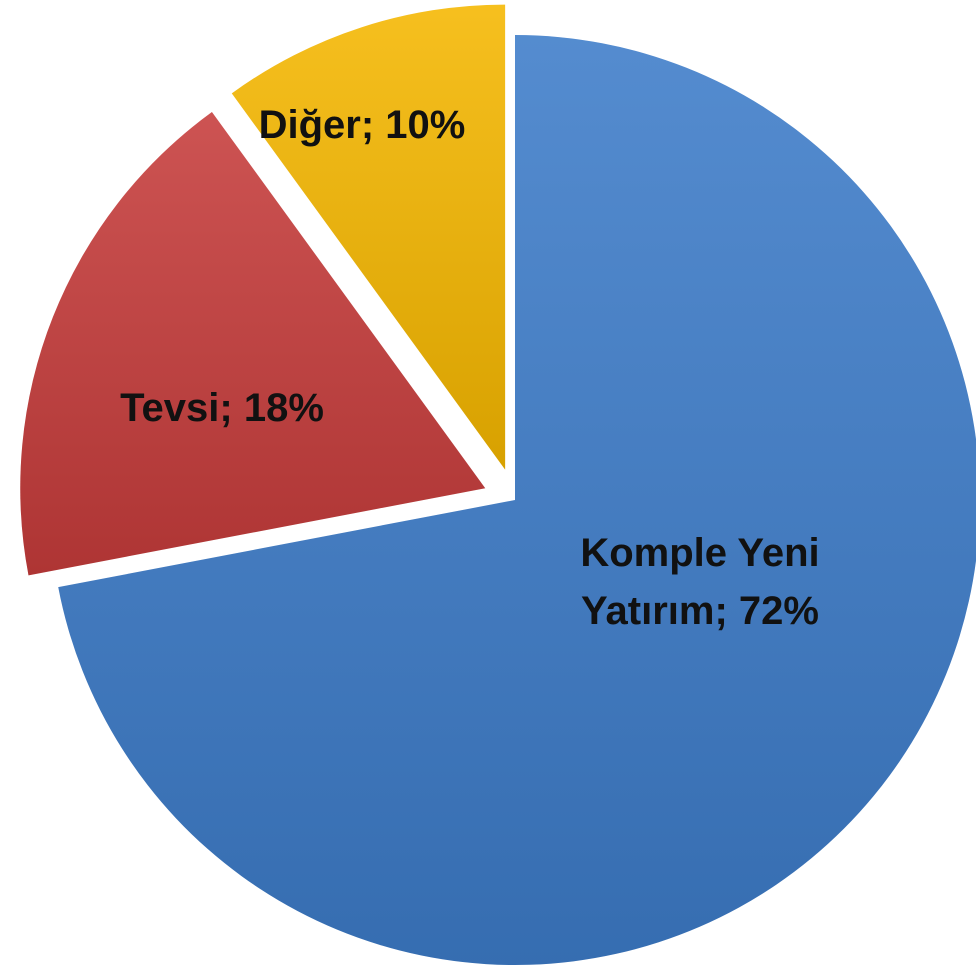  I want to click on slice-shade, so click(368, 237).